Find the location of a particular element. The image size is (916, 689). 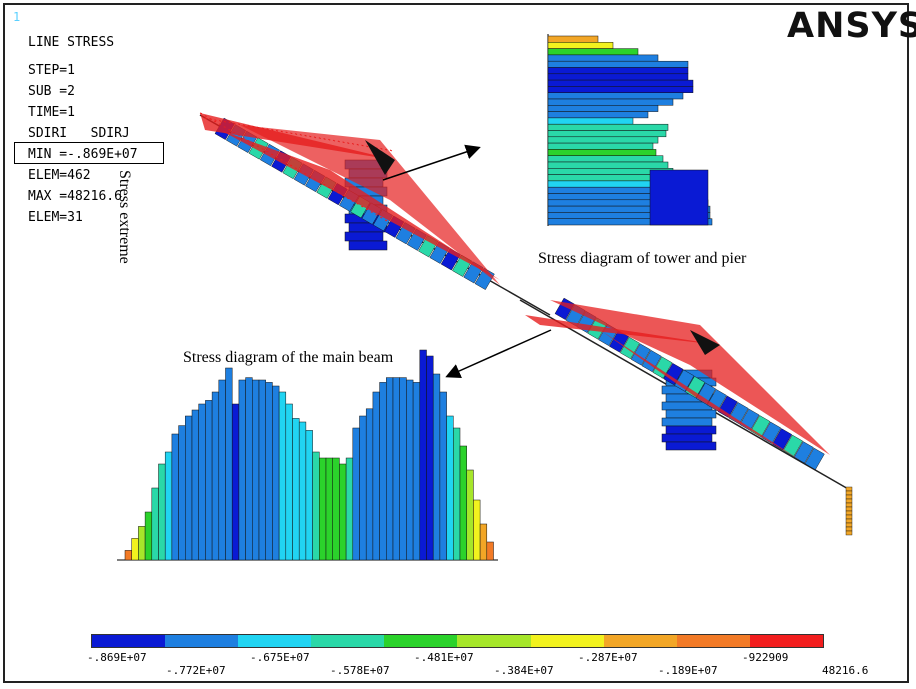

legend-label: -.772E+07 is located at coordinates (196, 670).